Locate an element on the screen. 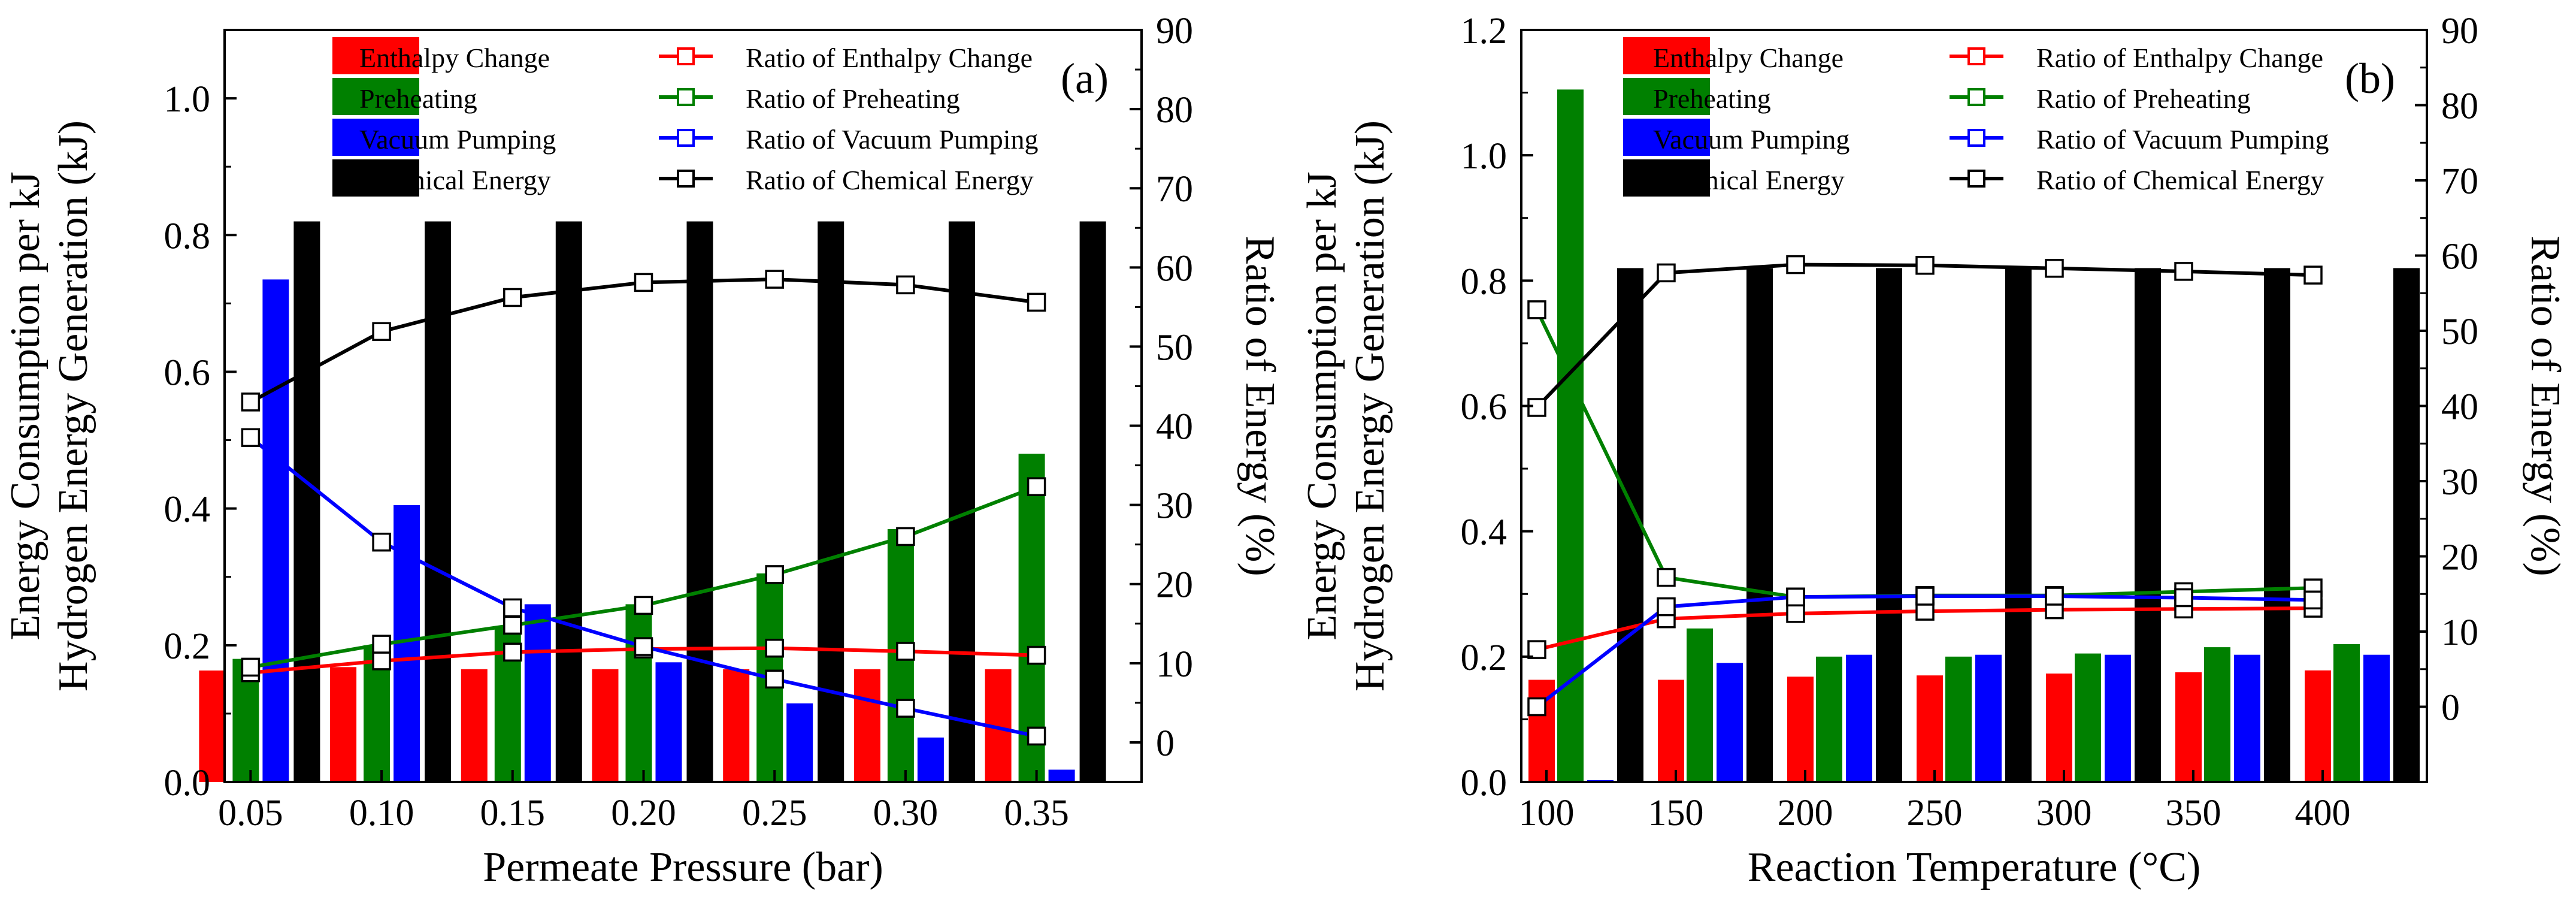 This screenshot has height=906, width=2576. y2-tick-label: 40 is located at coordinates (1174, 427).